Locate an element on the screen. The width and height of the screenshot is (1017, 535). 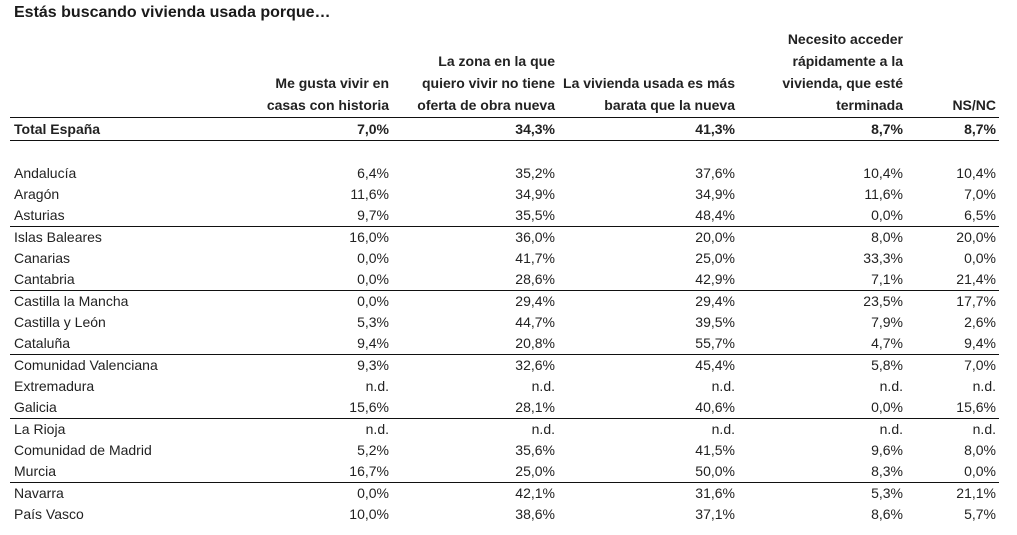
column-header-historia: Me gusta vivir en casas con historia is located at coordinates (316, 73).